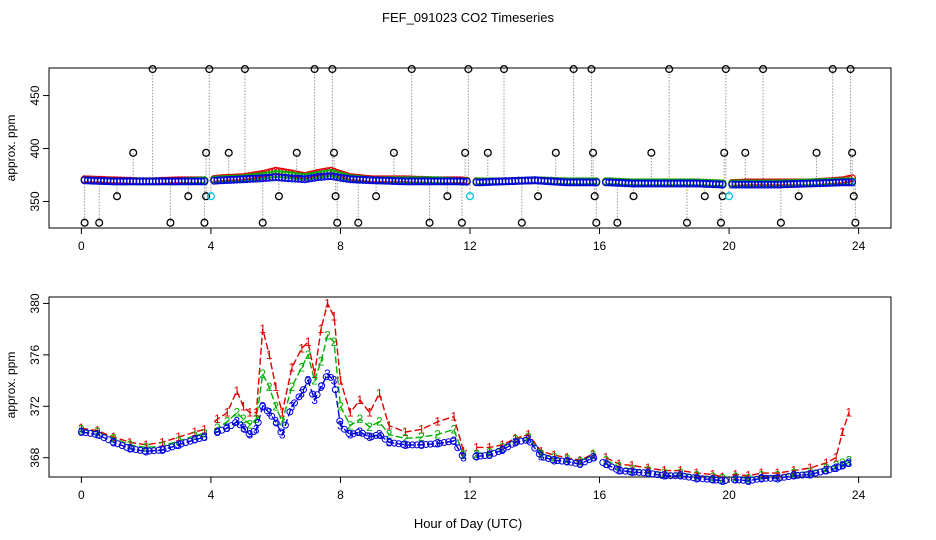  Describe the element at coordinates (35, 201) in the screenshot. I see `top-y-tick-label: 350` at that location.